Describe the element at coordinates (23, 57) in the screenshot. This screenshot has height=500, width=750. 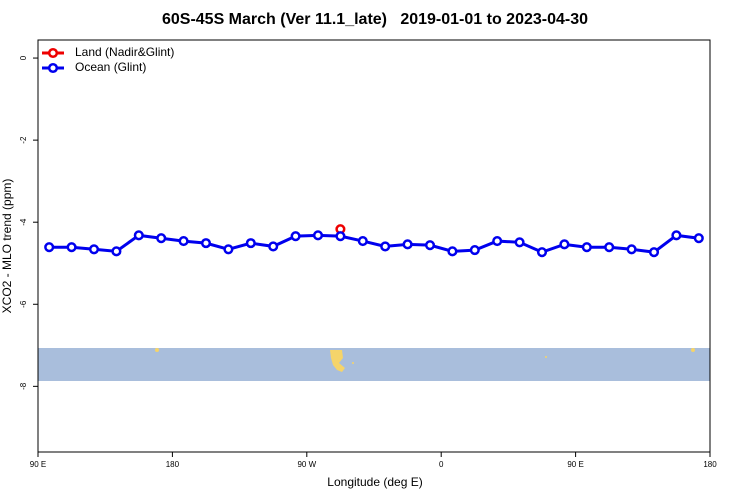
I see `y-tick-label: 0` at that location.